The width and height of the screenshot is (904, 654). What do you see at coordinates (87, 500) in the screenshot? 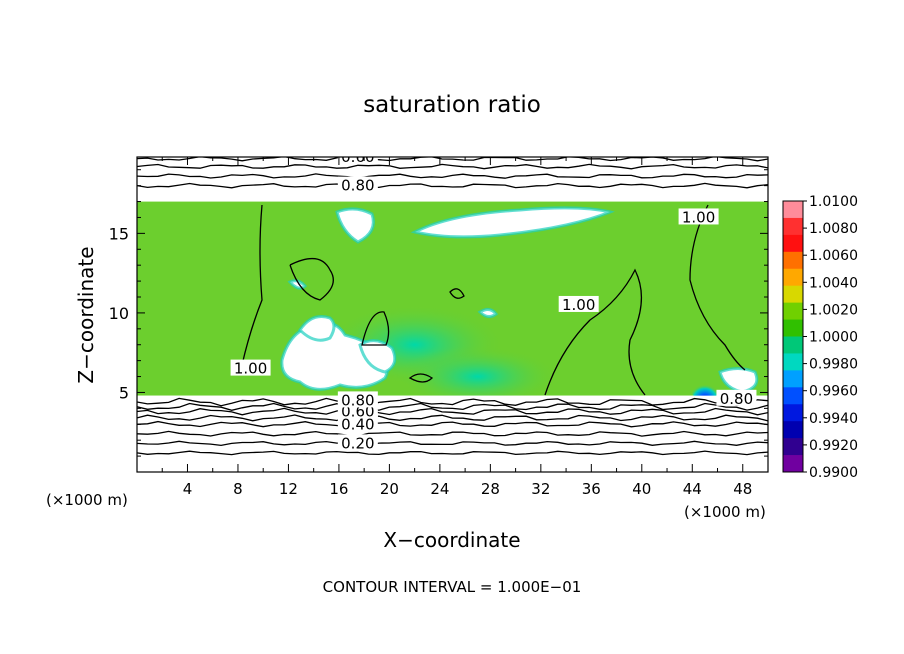
I see `x-unit-left: (×1000 m)` at bounding box center [87, 500].